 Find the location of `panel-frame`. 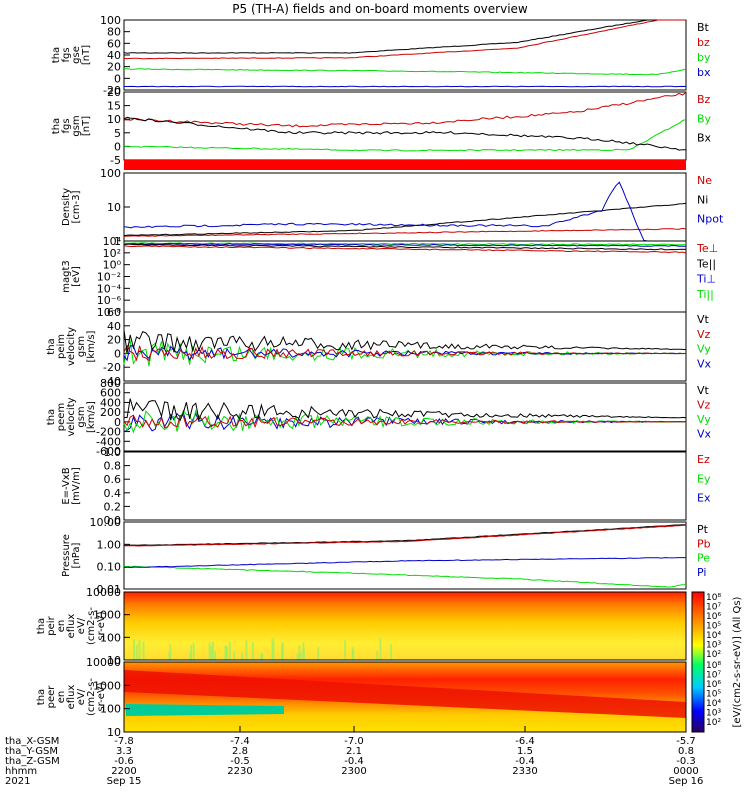

panel-frame is located at coordinates (405, 626).